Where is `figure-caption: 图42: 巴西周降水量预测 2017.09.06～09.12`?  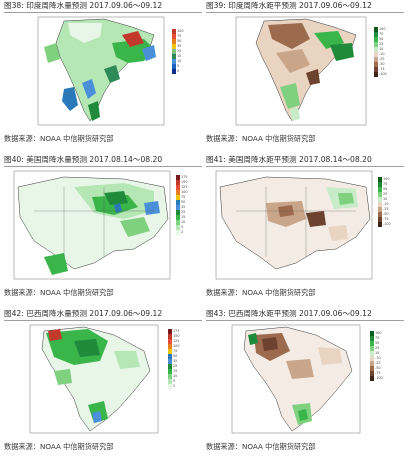
figure-caption: 图42: 巴西周降水量预测 2017.09.06～09.12 is located at coordinates (103, 314).